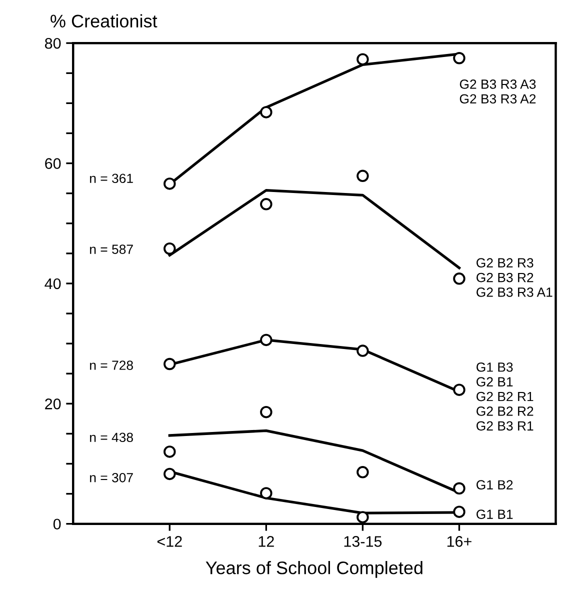 The image size is (585, 607). Describe the element at coordinates (53, 163) in the screenshot. I see `y-tick-label: 60` at that location.